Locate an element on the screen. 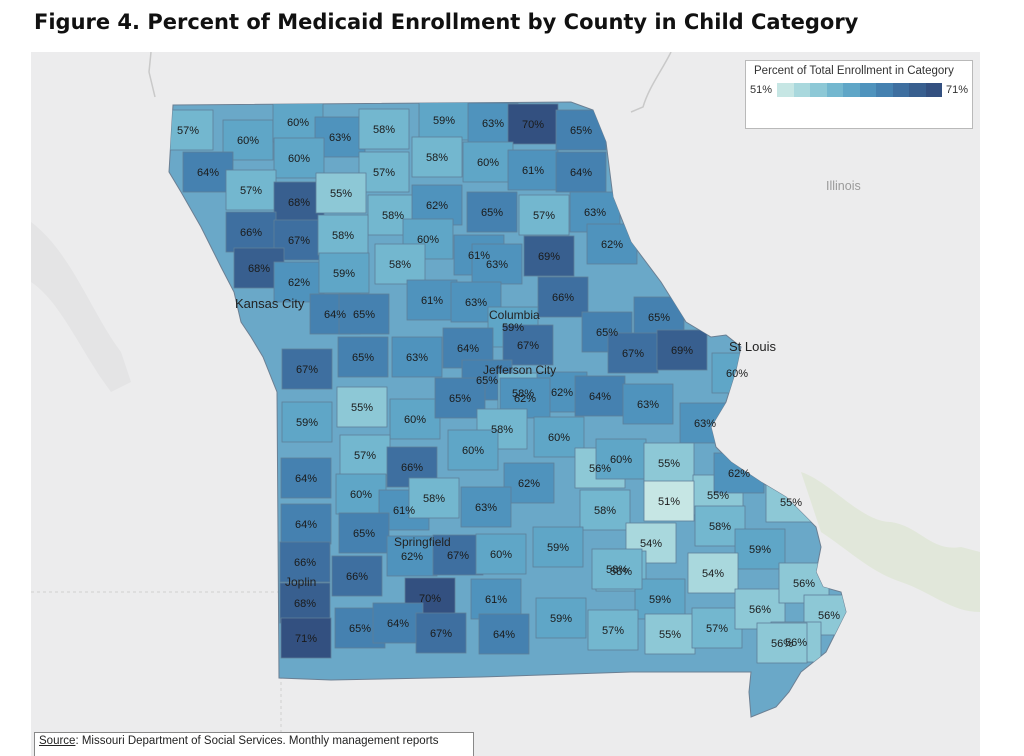 This screenshot has height=756, width=1024. county-value-label: 61% is located at coordinates (533, 171).